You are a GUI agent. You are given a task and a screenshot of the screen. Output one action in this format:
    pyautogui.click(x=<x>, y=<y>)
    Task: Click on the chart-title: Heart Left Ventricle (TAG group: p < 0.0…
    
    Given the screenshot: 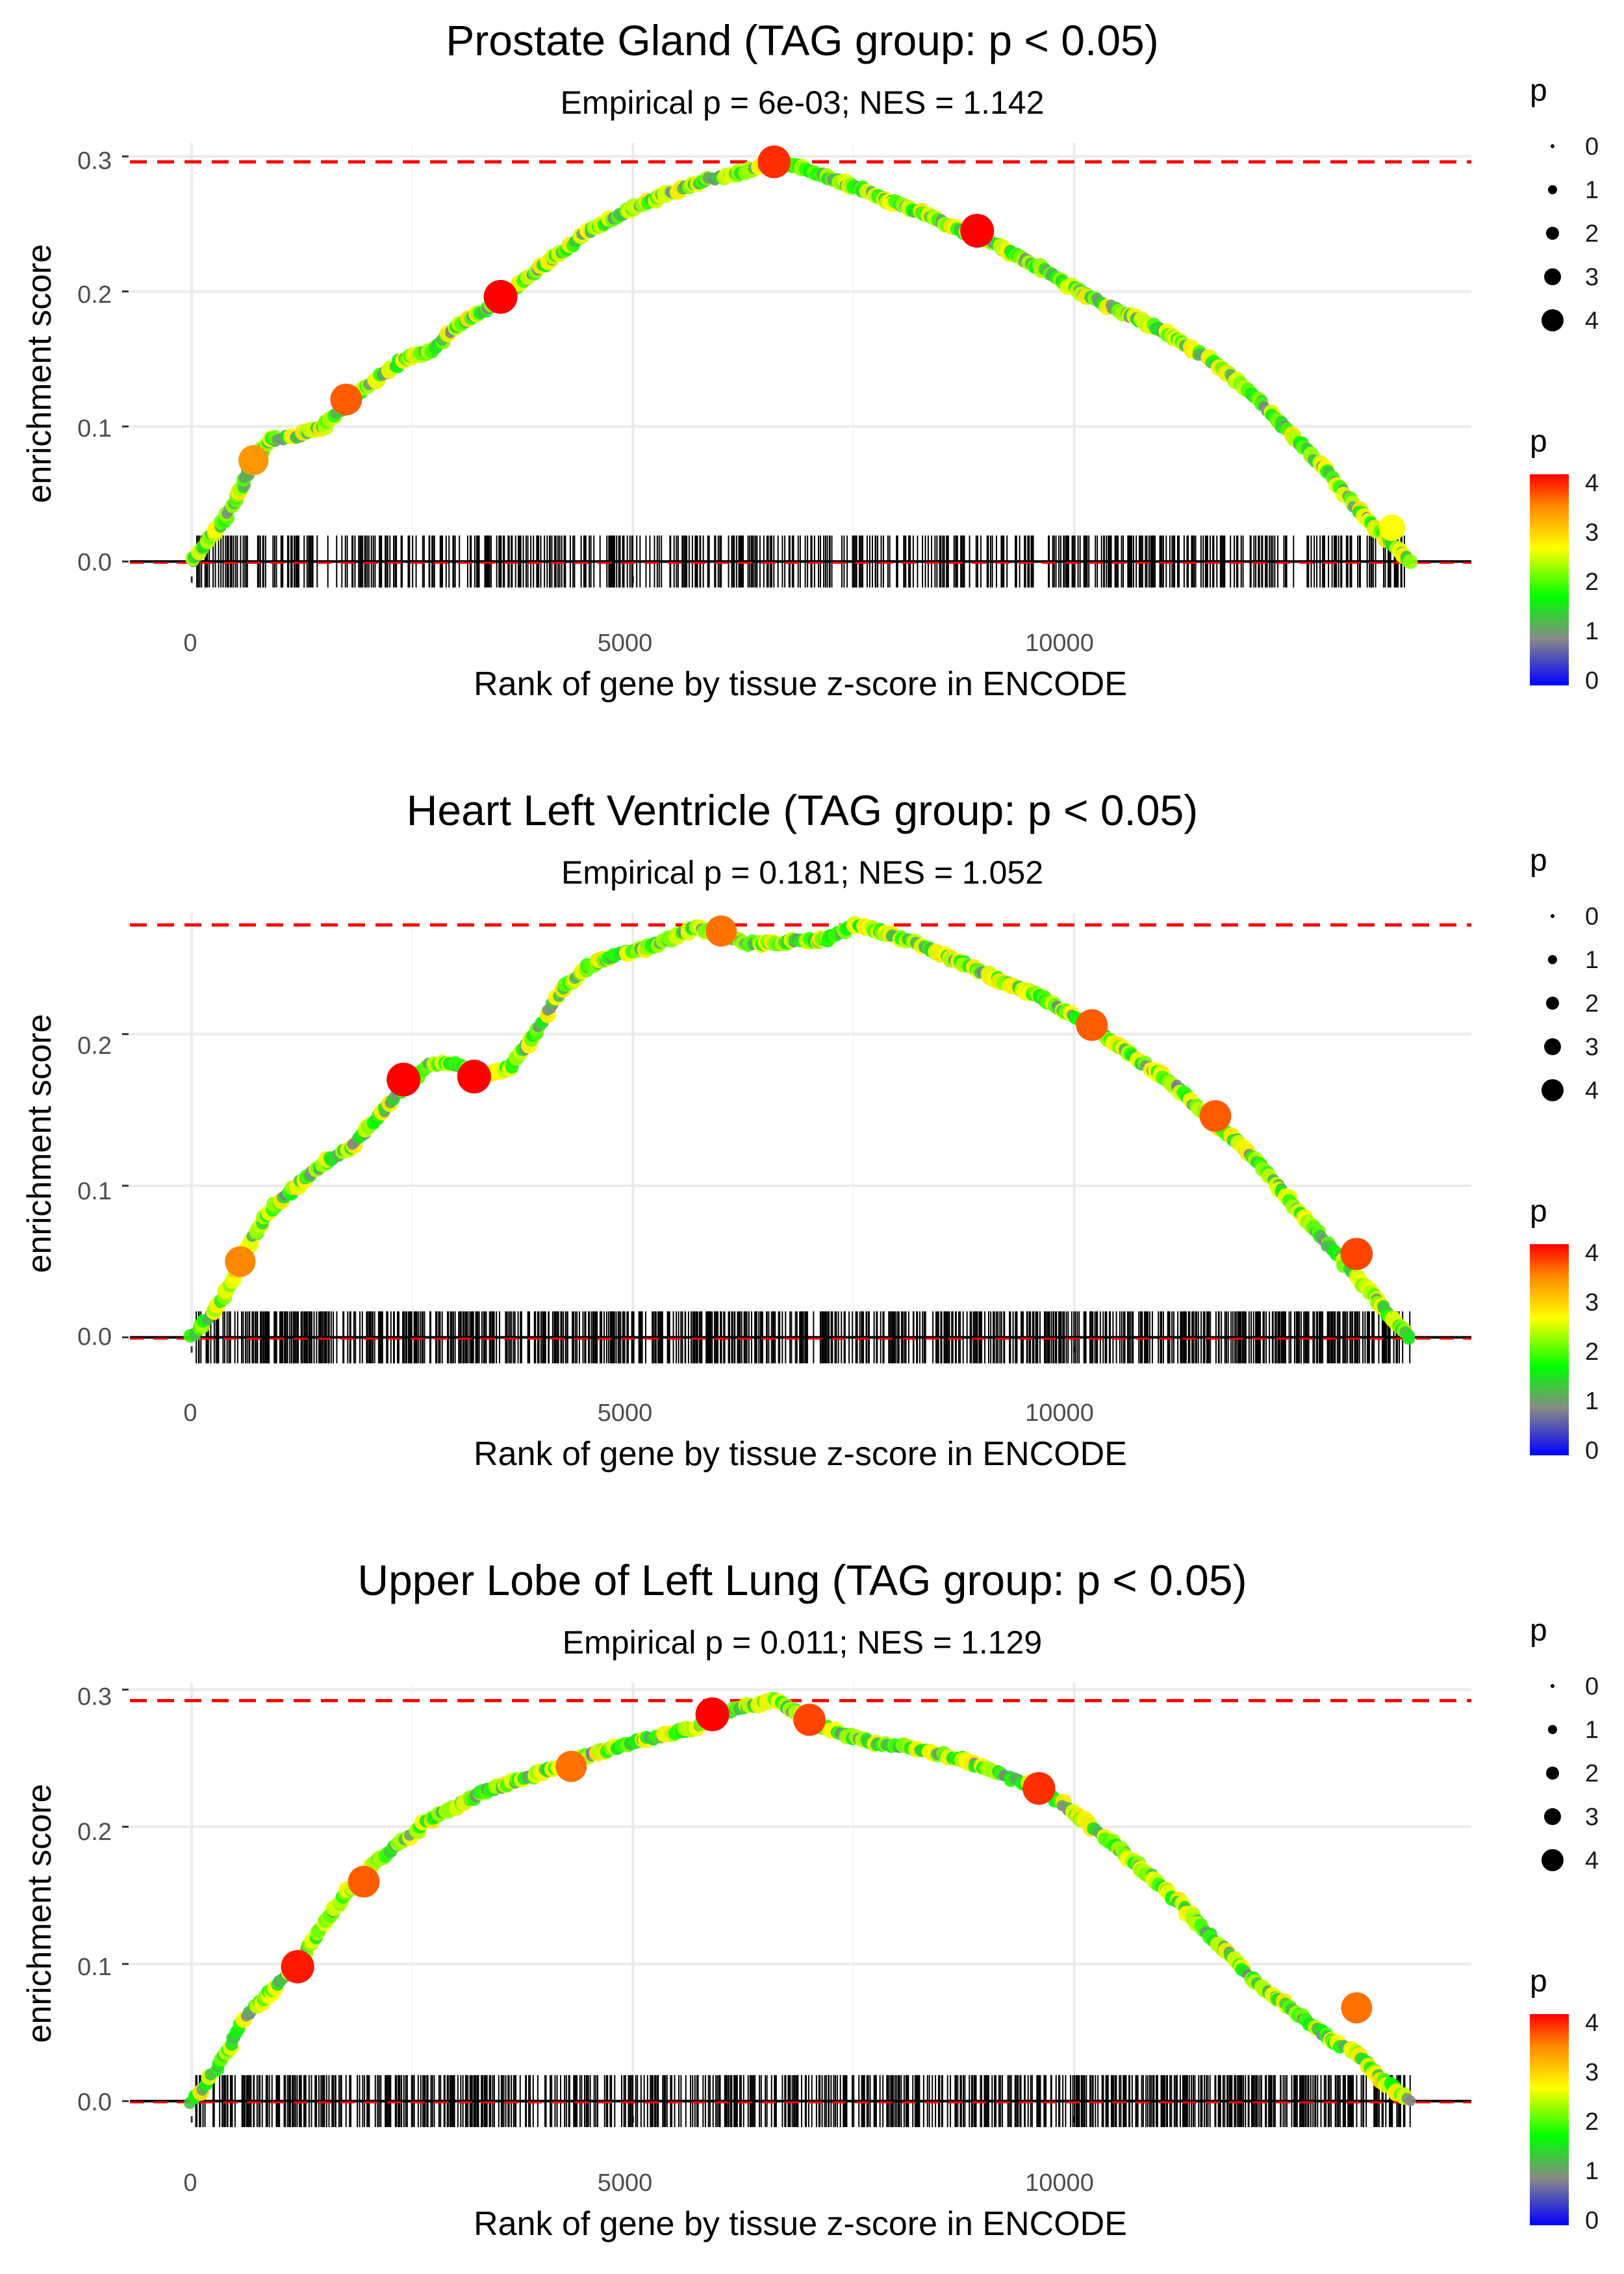 What is the action you would take?
    pyautogui.click(x=803, y=810)
    